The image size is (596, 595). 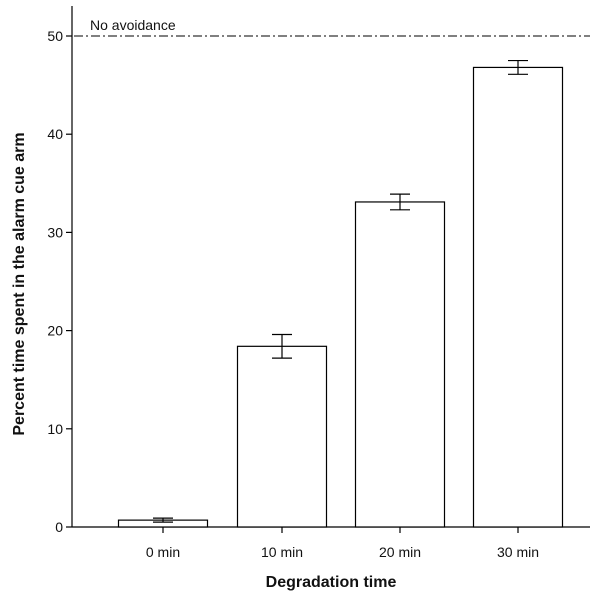 What do you see at coordinates (55, 429) in the screenshot?
I see `y-tick-label: 10` at bounding box center [55, 429].